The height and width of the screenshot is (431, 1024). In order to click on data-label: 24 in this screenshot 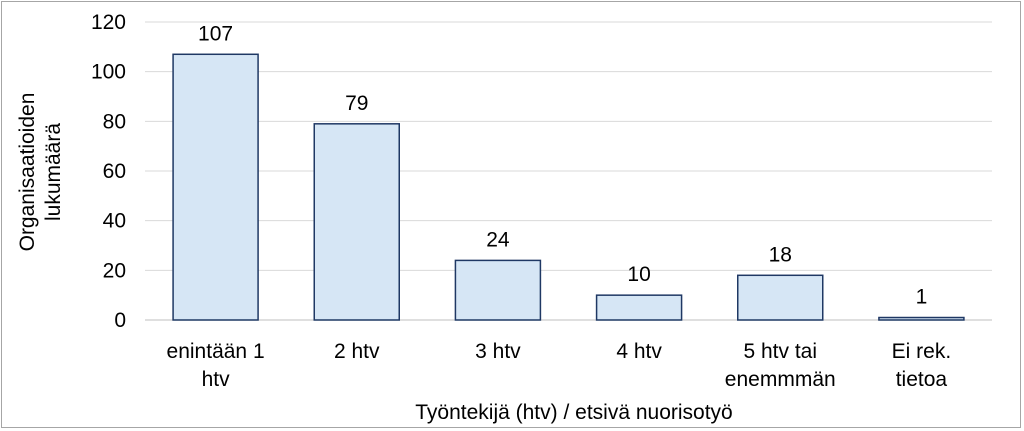, I will do `click(498, 239)`.